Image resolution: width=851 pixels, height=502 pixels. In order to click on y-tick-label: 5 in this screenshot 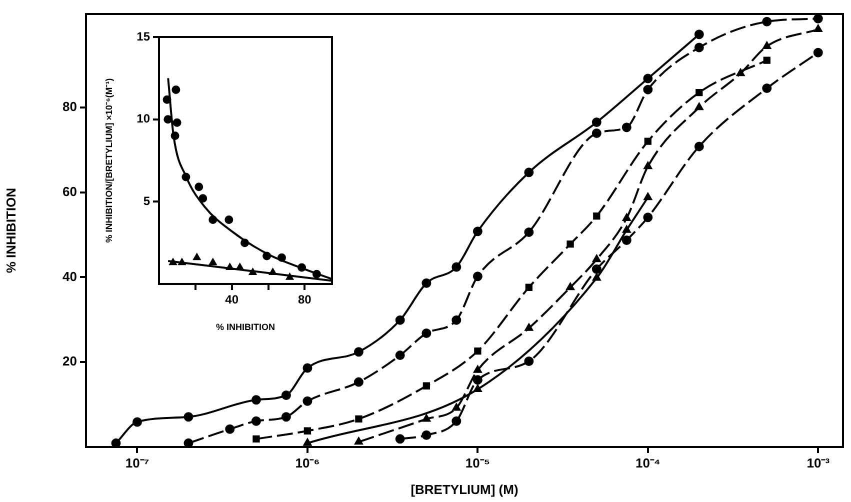, I will do `click(146, 201)`.